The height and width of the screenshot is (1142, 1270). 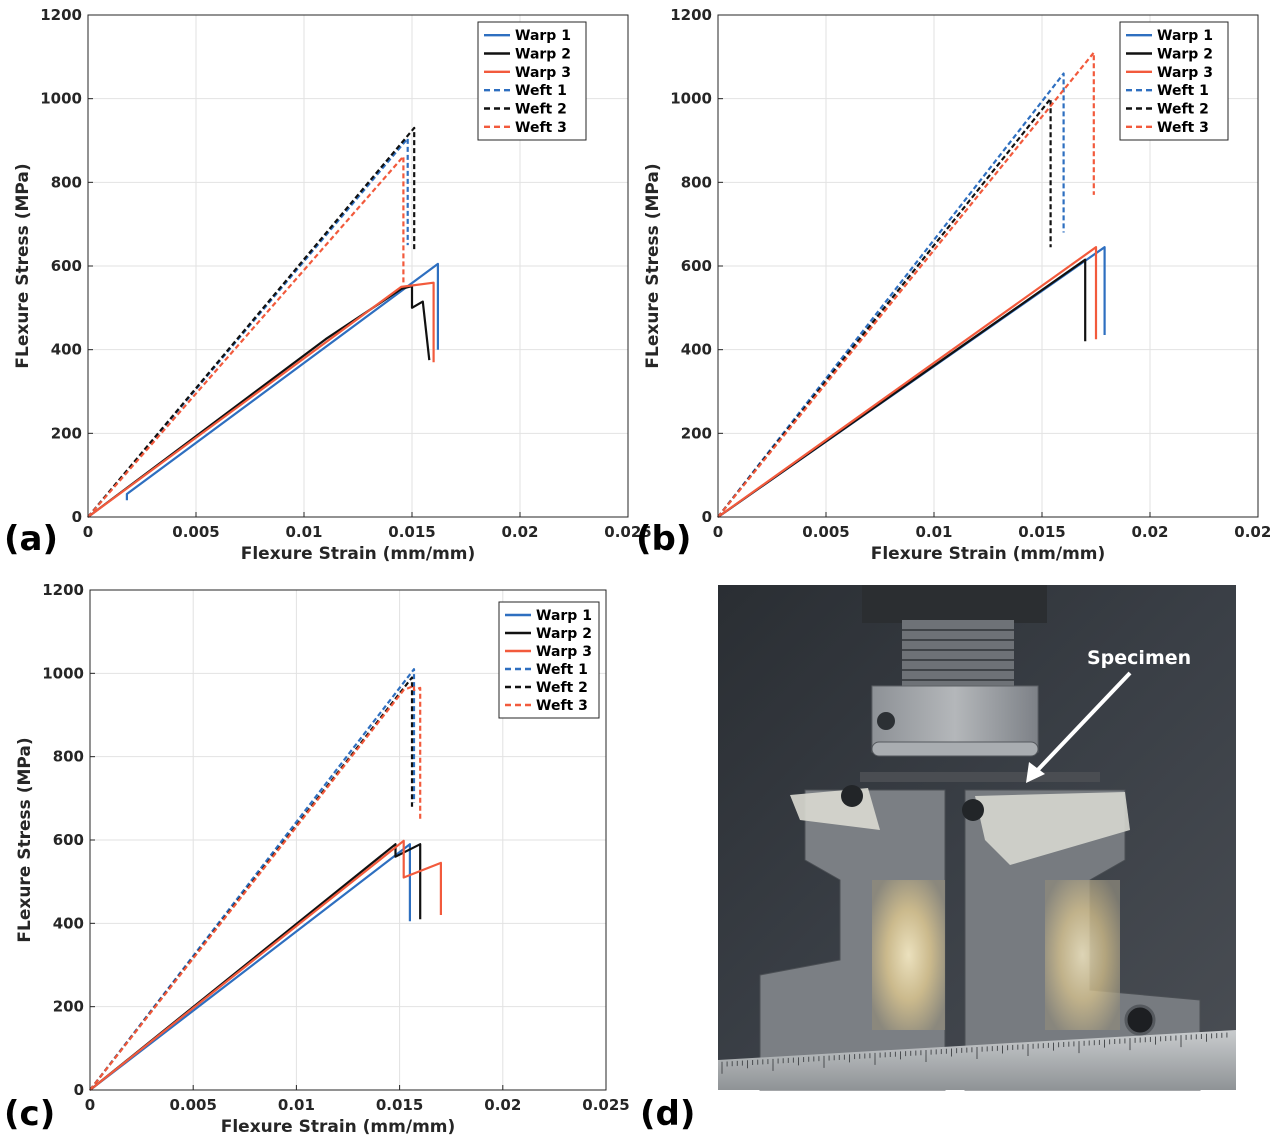 What do you see at coordinates (1140, 1020) in the screenshot?
I see `base-bolt-hole` at bounding box center [1140, 1020].